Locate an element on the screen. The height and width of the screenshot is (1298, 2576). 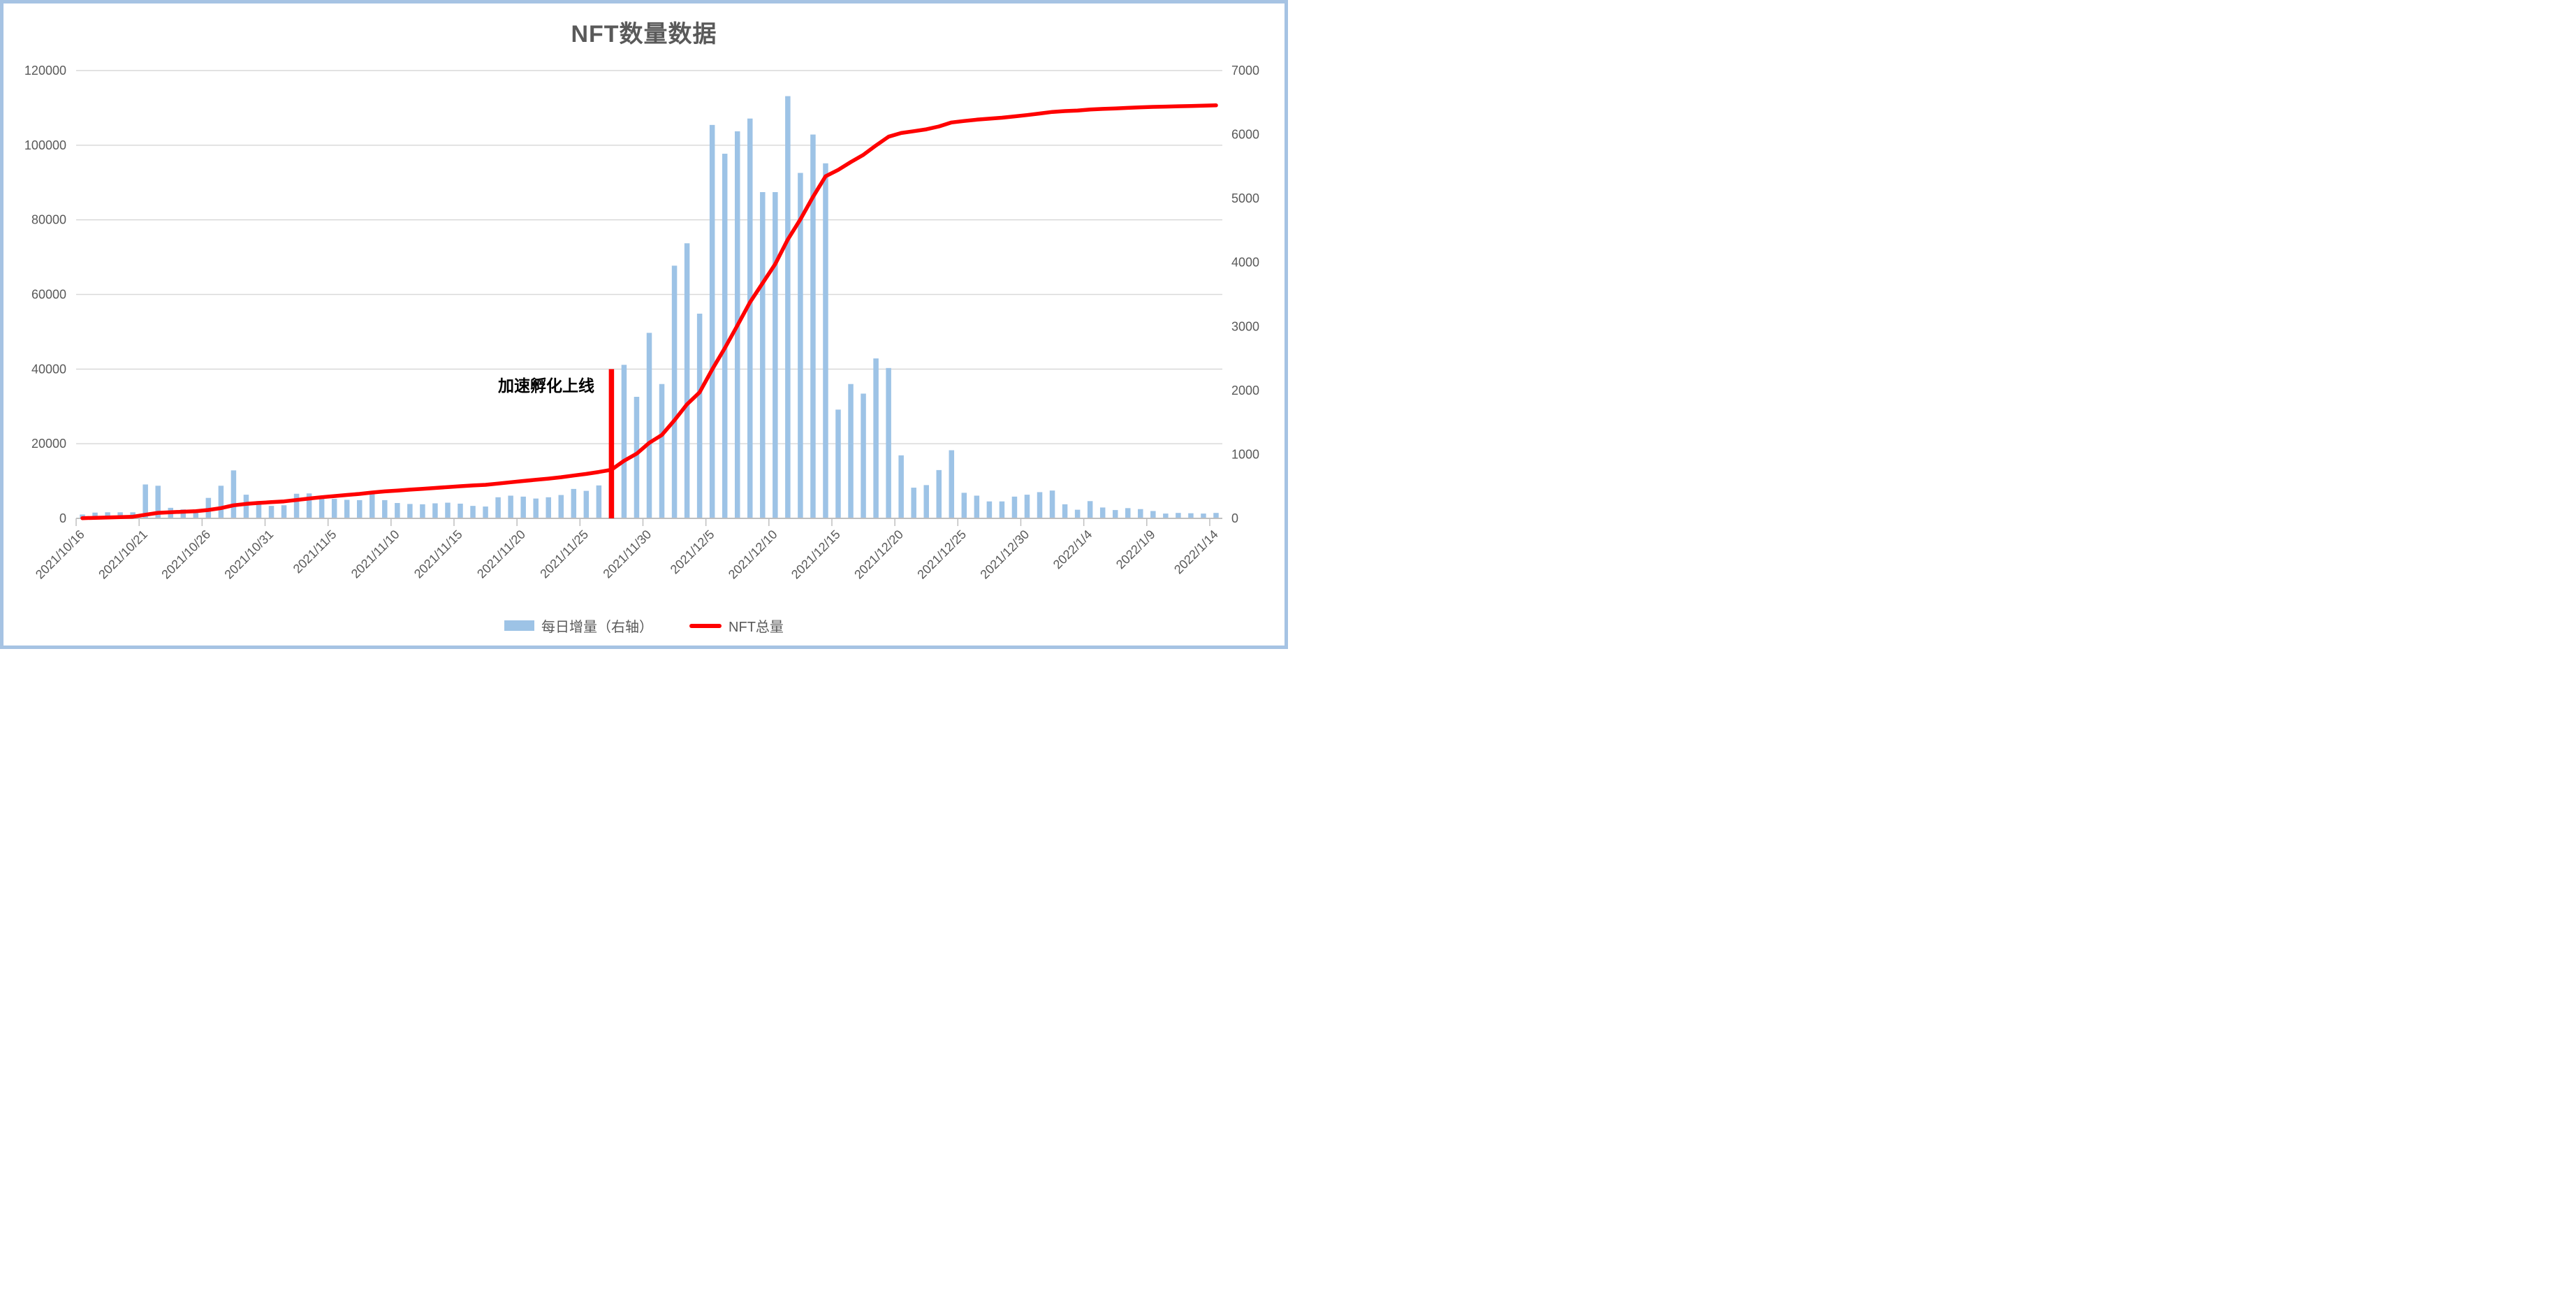
x-axis-label: 2021/11/15 is located at coordinates (438, 554).